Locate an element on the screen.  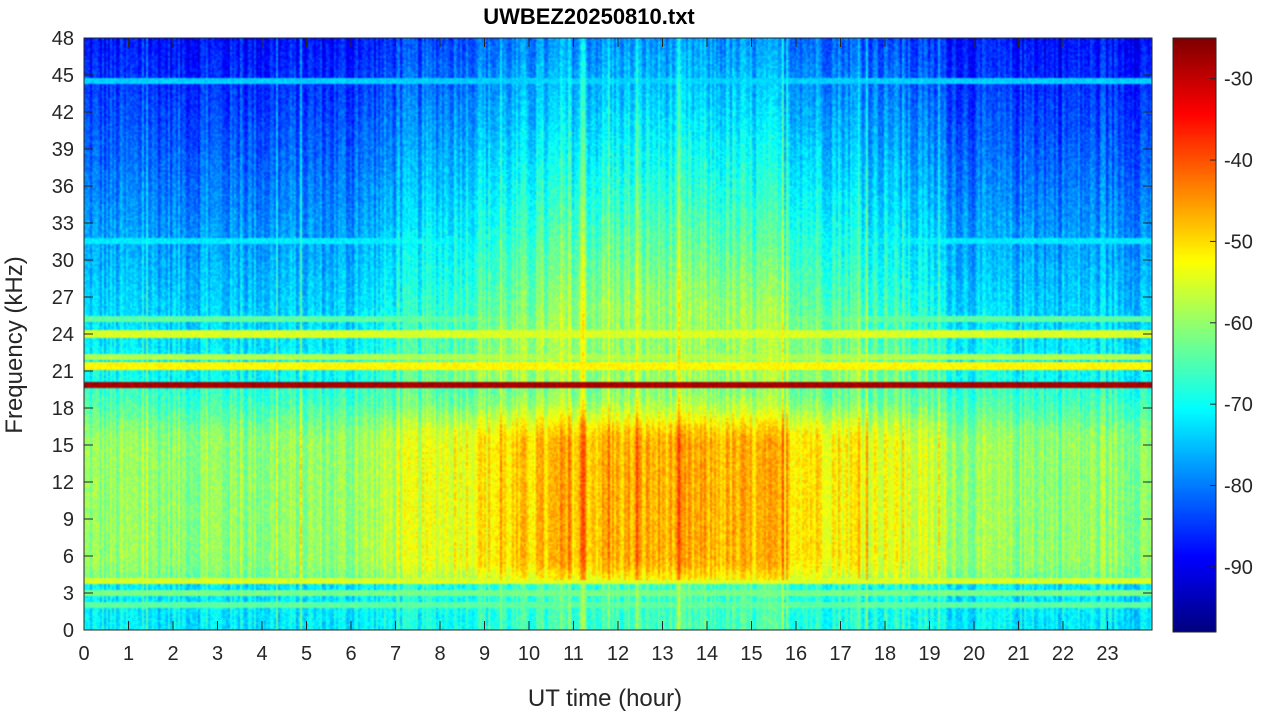
y-tick-label: 33 is located at coordinates (63, 224).